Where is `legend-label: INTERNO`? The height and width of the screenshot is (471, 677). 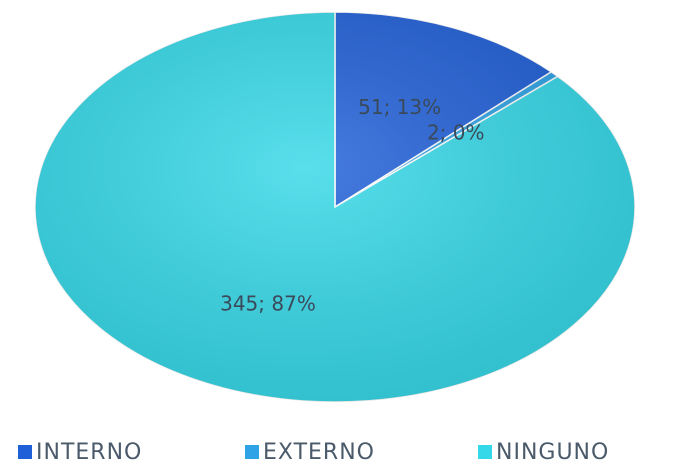 legend-label: INTERNO is located at coordinates (89, 452).